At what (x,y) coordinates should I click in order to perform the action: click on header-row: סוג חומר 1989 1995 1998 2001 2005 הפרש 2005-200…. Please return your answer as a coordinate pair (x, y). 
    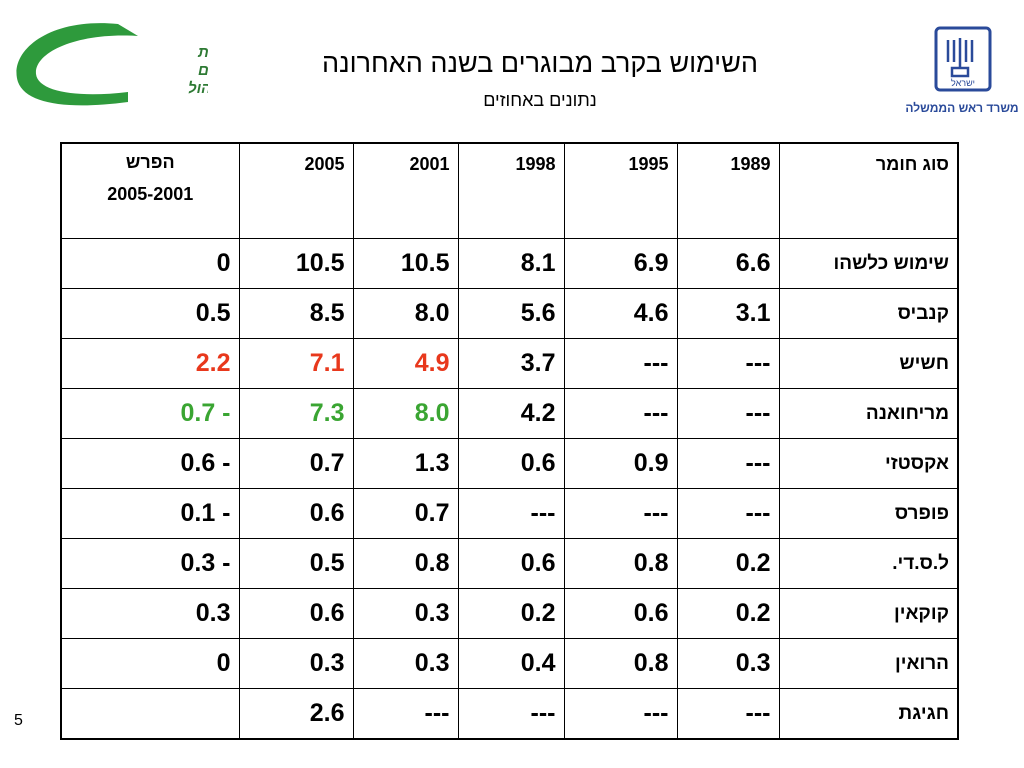
    Looking at the image, I should click on (509, 190).